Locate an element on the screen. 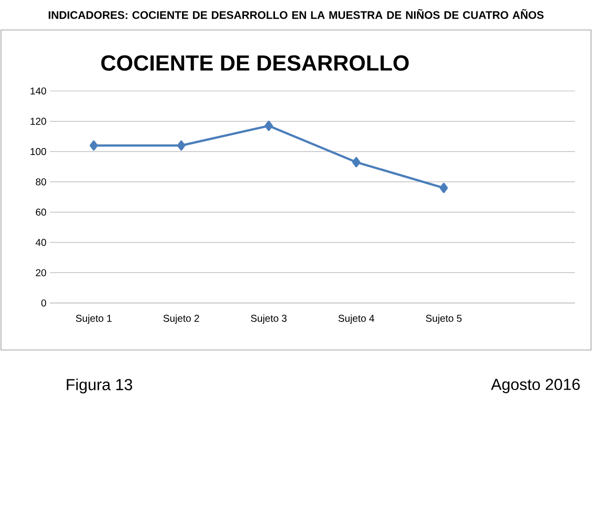 This screenshot has height=528, width=592. text: Figura 13 is located at coordinates (99, 386).